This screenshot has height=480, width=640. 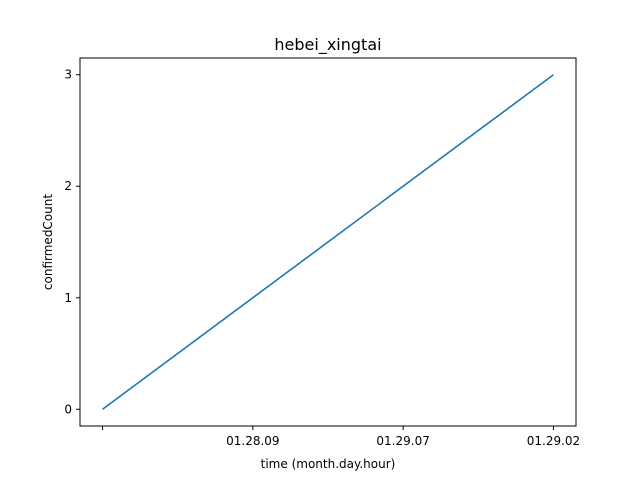 What do you see at coordinates (48, 242) in the screenshot?
I see `y-axis-label: confirmedCount` at bounding box center [48, 242].